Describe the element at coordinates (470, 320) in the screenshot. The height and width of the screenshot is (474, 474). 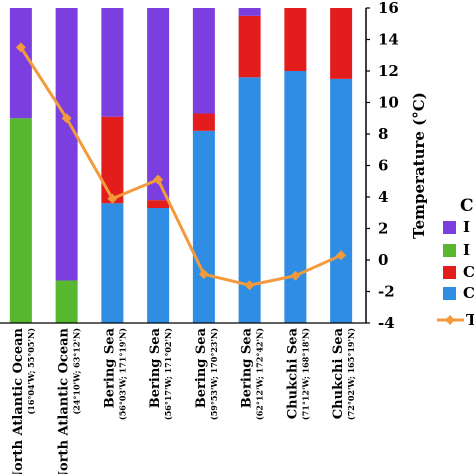
I see `legend-label: T` at that location.